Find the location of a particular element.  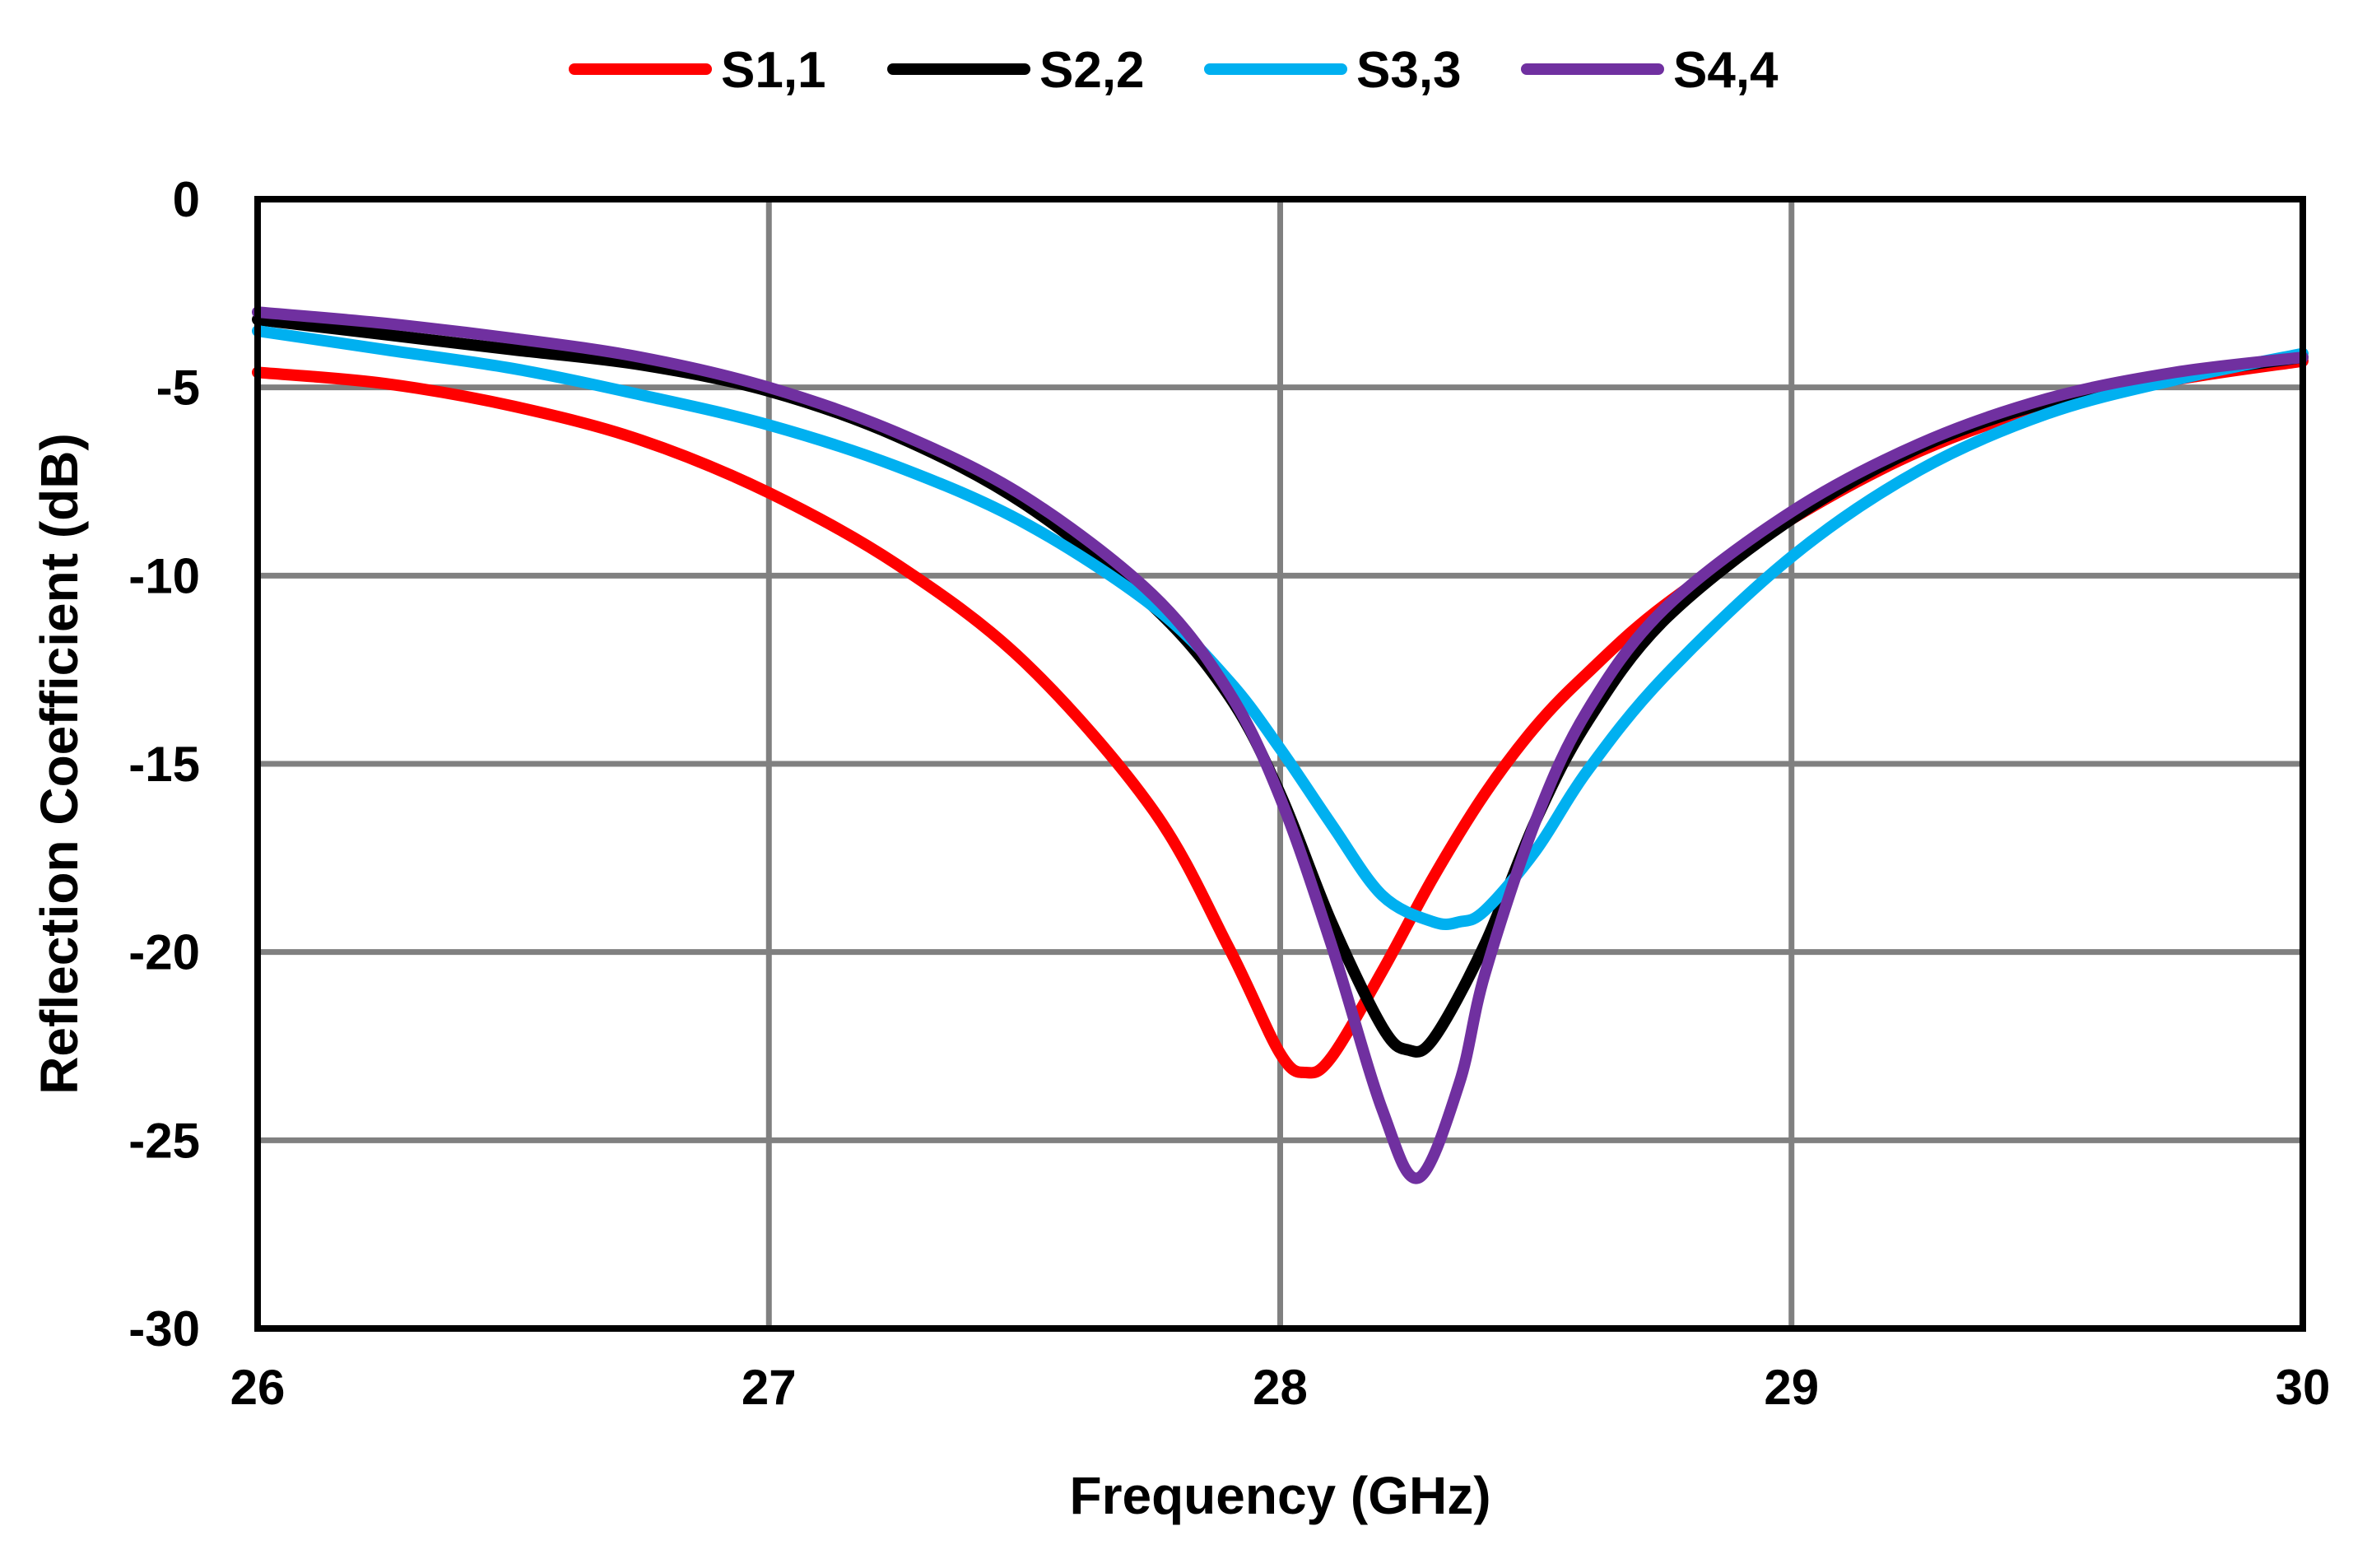

legend-label: S1,1 is located at coordinates (773, 70).